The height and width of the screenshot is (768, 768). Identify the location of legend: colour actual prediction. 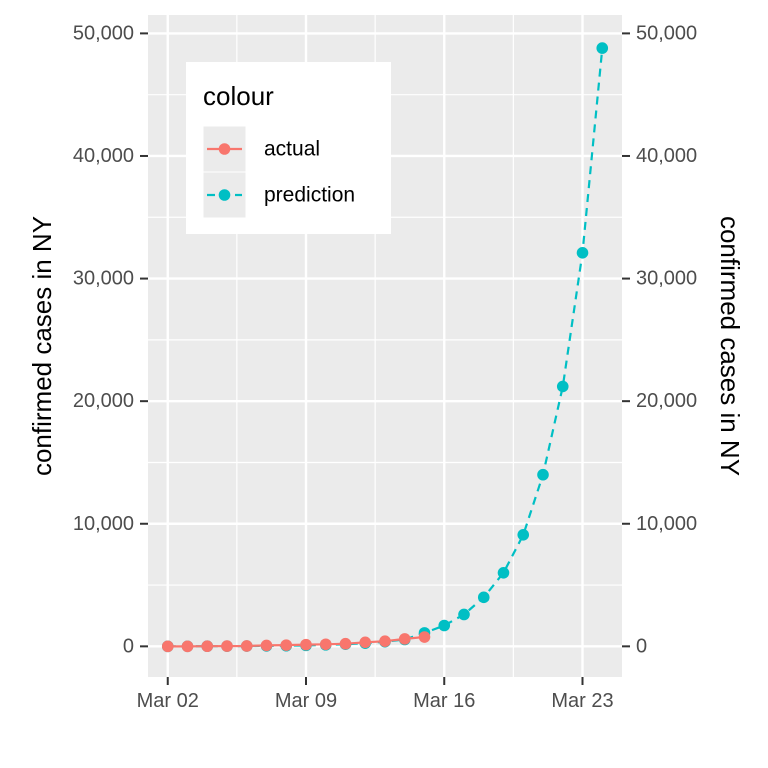
(288, 148).